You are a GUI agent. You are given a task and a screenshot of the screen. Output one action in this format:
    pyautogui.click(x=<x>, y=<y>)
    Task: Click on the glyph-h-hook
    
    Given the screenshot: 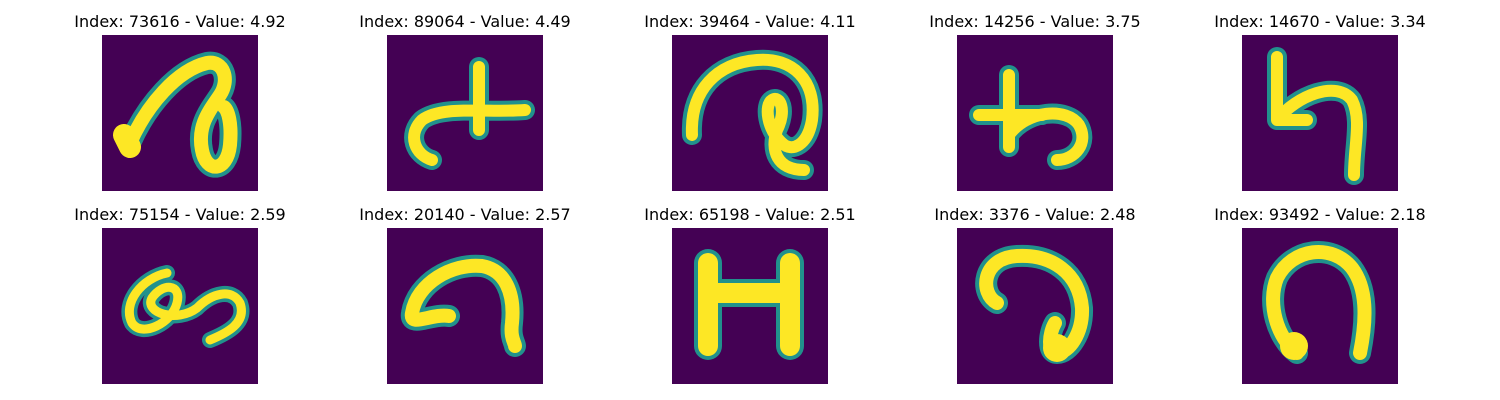 What is the action you would take?
    pyautogui.click(x=1320, y=113)
    